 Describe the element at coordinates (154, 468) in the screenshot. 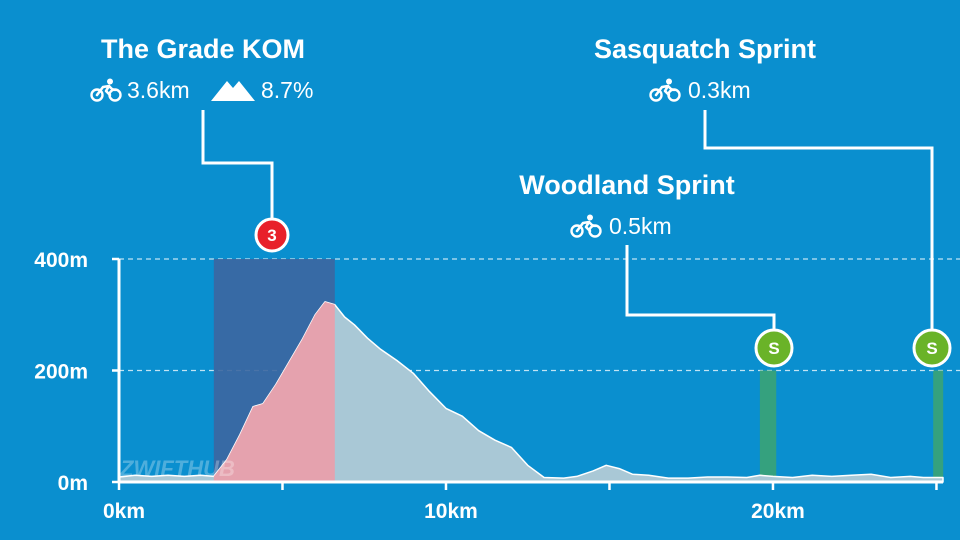

I see `watermark-part1: ZWIFT` at that location.